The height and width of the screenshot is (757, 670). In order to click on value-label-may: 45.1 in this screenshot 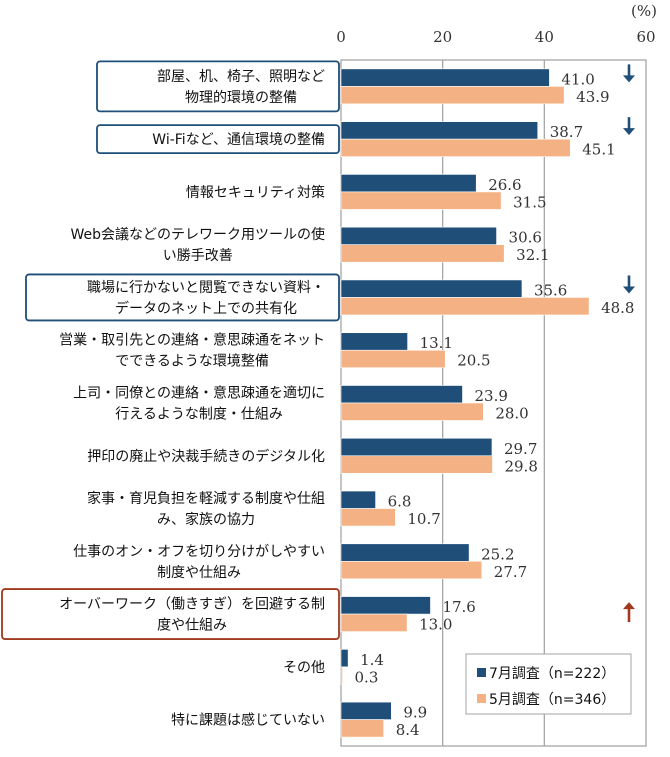, I will do `click(598, 150)`.